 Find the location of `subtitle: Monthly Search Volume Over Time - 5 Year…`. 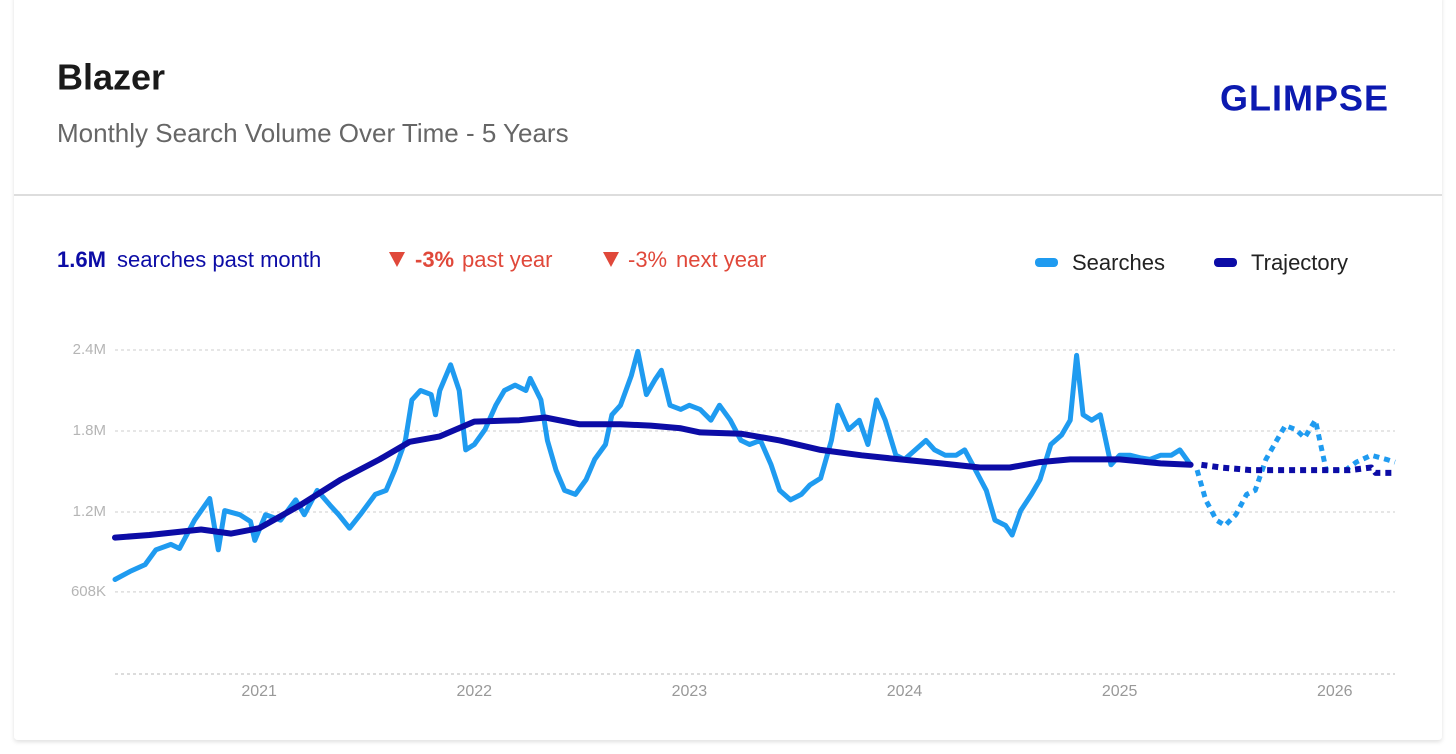

subtitle: Monthly Search Volume Over Time - 5 Year… is located at coordinates (313, 133).